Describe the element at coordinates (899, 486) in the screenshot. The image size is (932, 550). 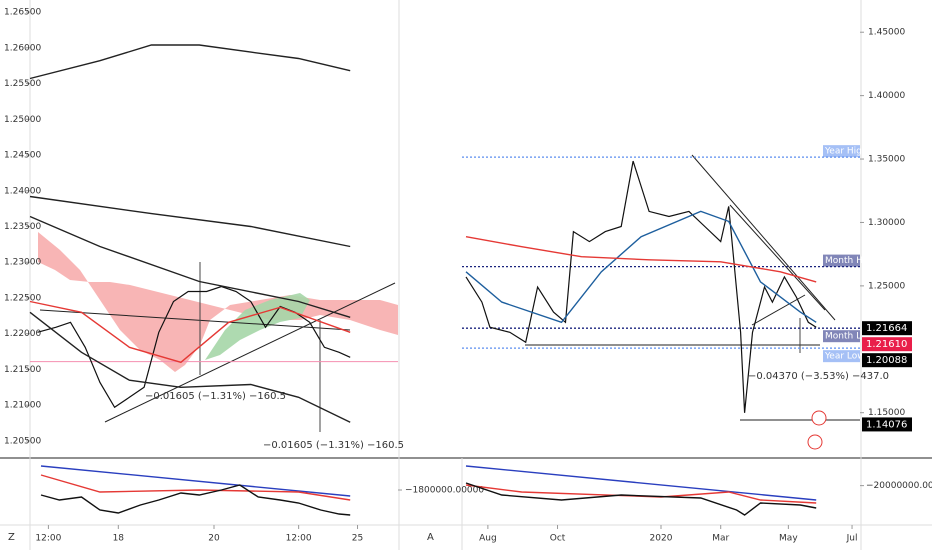
I see `y-tick-label: −20000000.00000` at that location.